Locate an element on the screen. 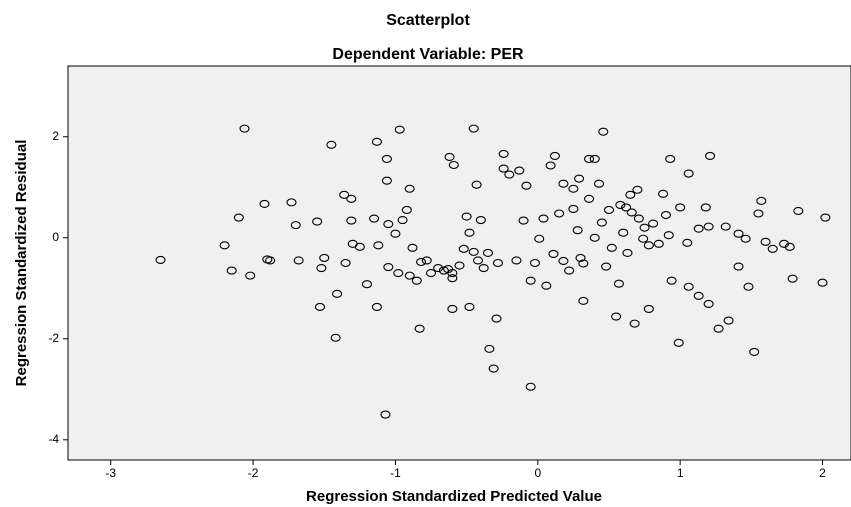 The height and width of the screenshot is (507, 851). y-tick-label: 0 is located at coordinates (55, 237).